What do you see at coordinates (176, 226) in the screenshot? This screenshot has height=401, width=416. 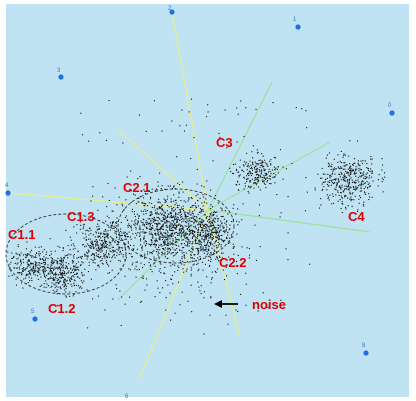 I see `cluster-group-c2-ellipse` at bounding box center [176, 226].